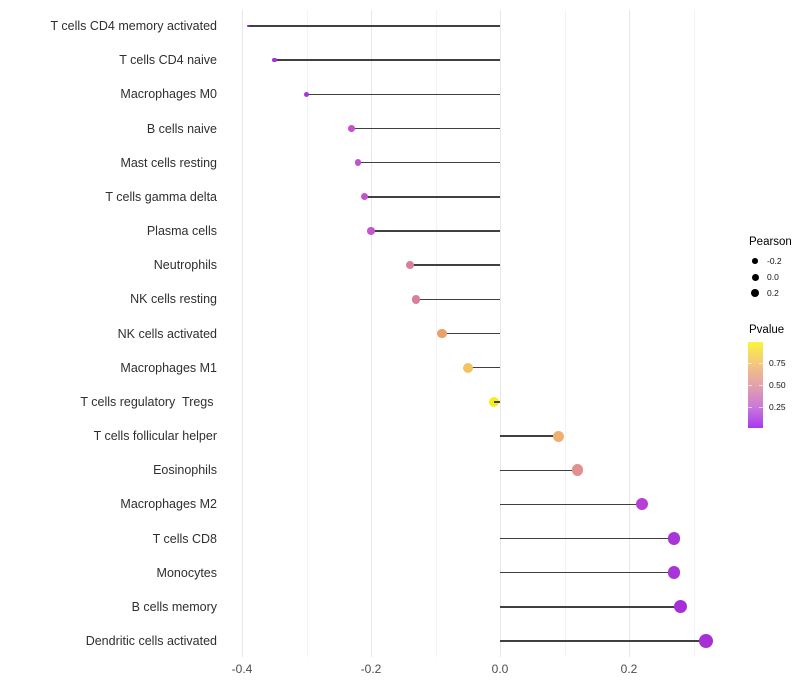  Describe the element at coordinates (168, 94) in the screenshot. I see `y-axis-label: Macrophages M0` at that location.